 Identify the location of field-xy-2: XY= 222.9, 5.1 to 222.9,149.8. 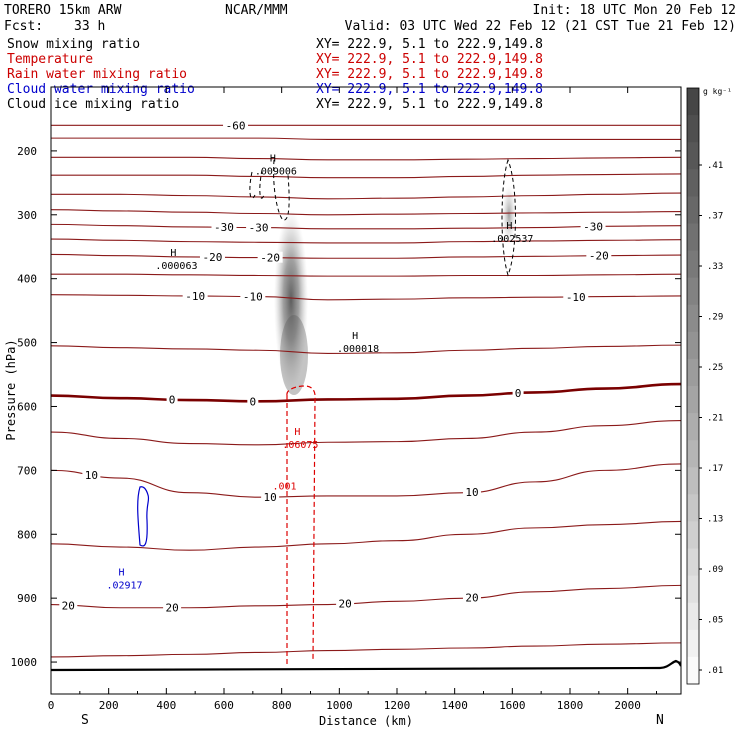
(429, 74).